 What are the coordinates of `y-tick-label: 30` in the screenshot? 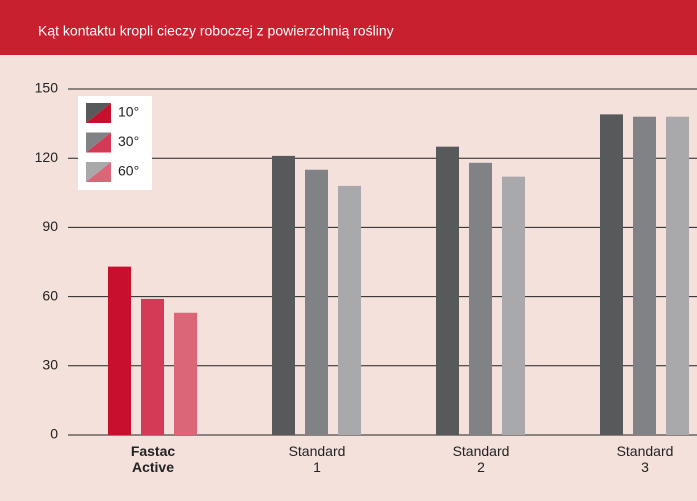 It's located at (50, 365).